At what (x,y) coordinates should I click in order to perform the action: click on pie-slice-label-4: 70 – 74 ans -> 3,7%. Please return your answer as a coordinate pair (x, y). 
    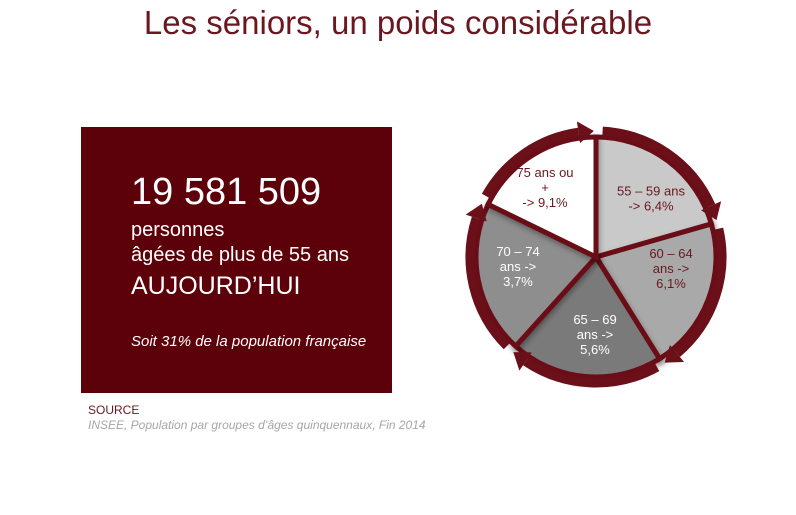
    Looking at the image, I should click on (517, 266).